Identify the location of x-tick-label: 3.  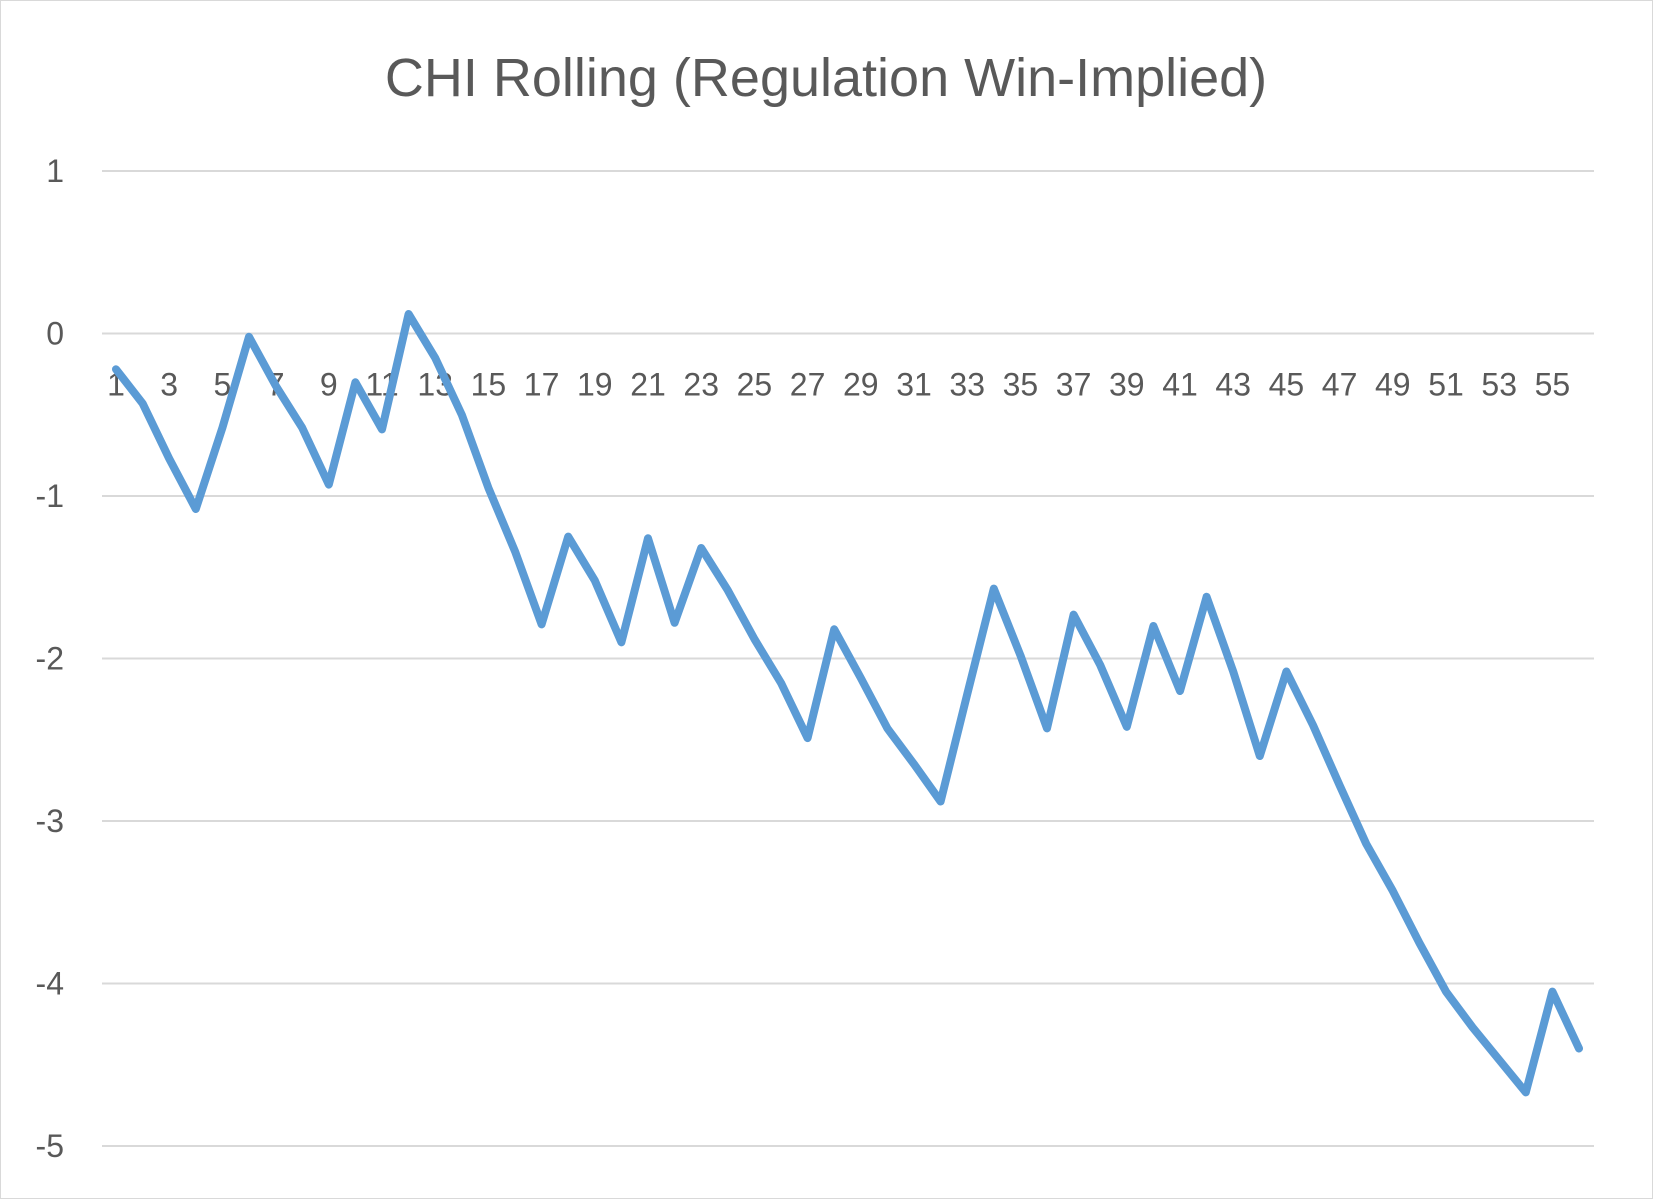
(169, 385).